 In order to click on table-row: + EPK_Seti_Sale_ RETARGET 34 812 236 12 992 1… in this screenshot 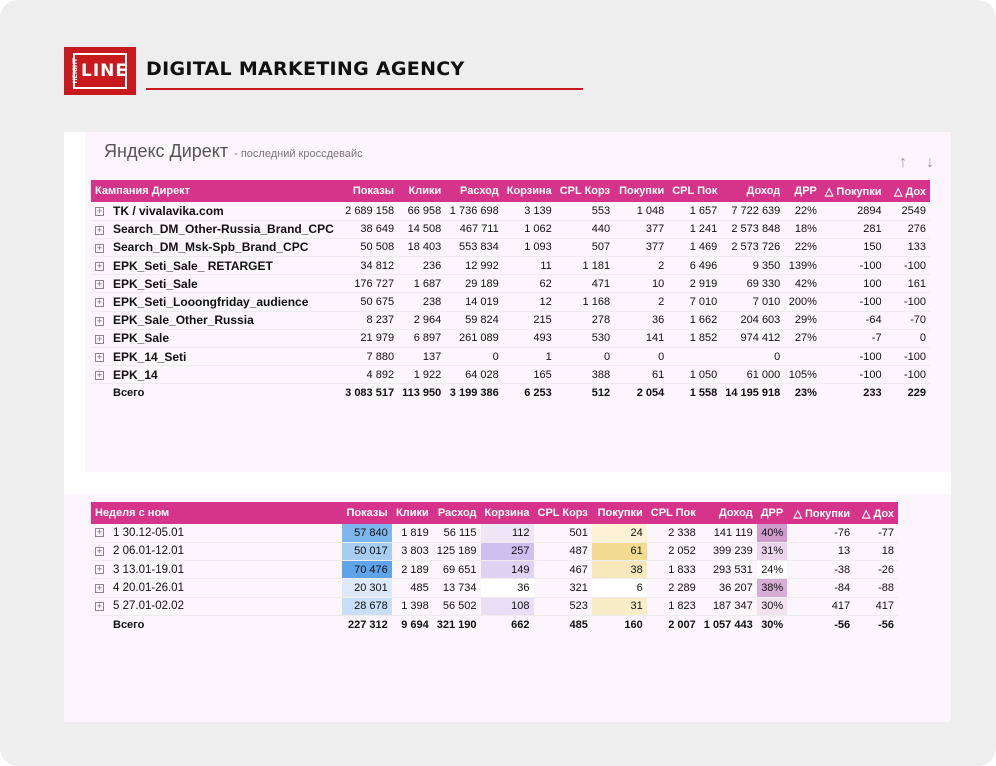, I will do `click(510, 266)`.